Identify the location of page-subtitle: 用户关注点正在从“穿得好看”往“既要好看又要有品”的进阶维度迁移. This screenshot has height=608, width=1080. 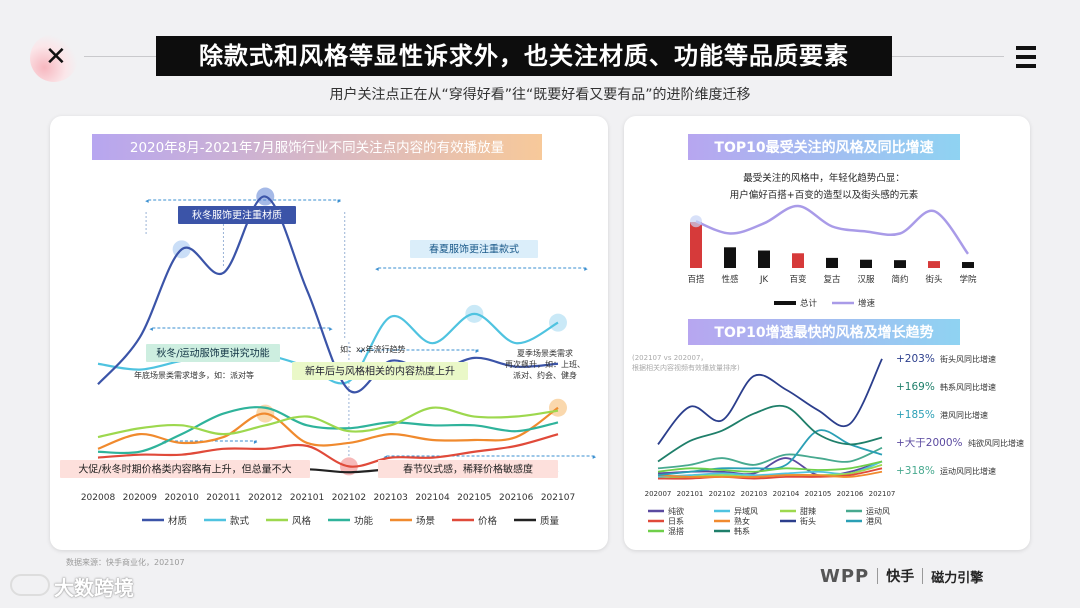
(540, 95).